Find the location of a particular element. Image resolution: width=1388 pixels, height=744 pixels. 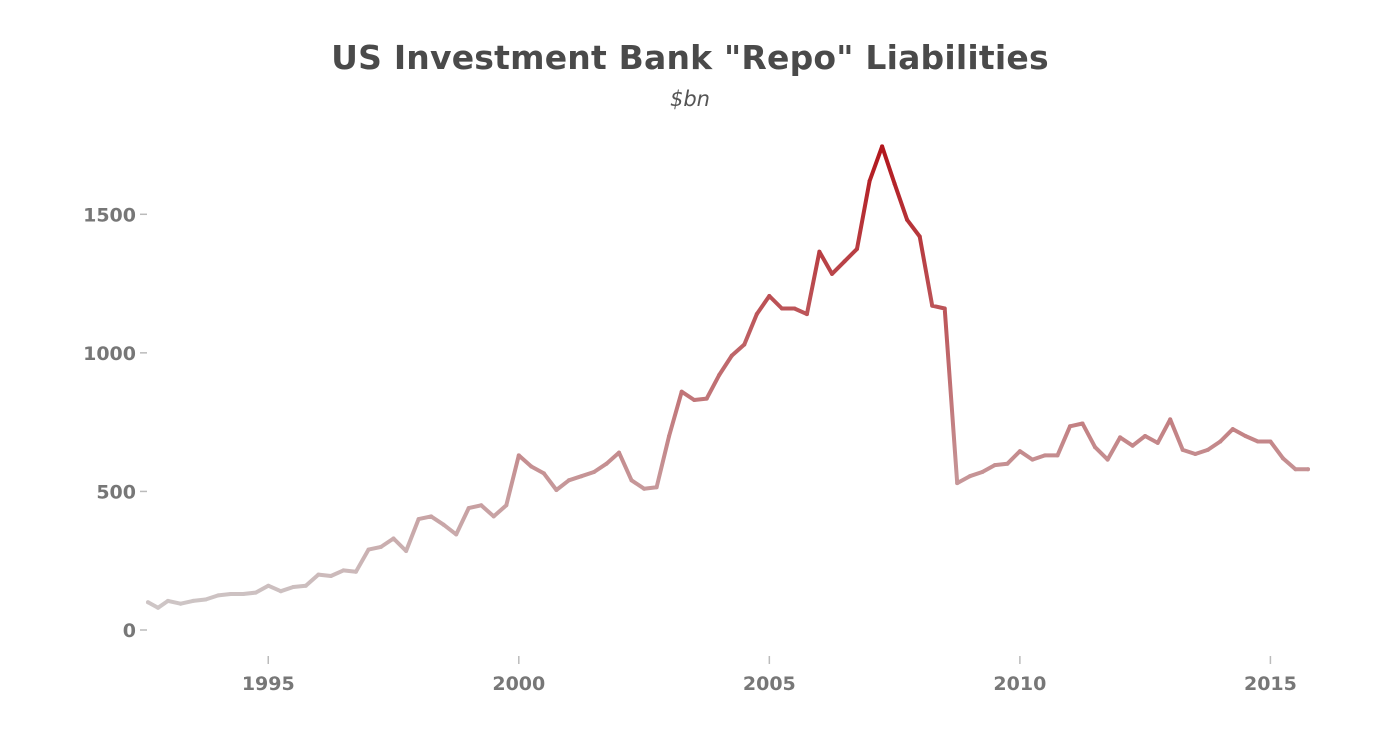

chart-subtitle: $bn is located at coordinates (689, 99).